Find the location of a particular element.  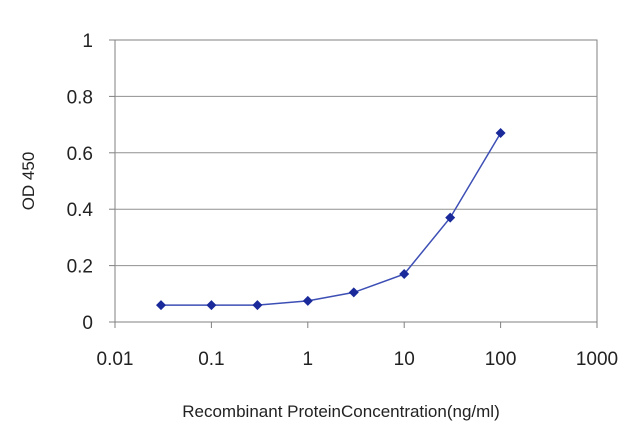

y-axis-title: OD 450 is located at coordinates (28, 181).